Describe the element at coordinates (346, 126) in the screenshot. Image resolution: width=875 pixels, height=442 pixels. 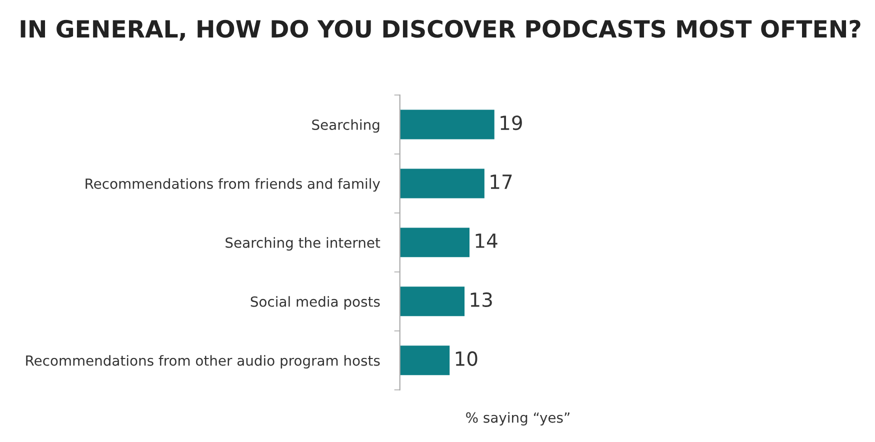
I see `y-tick-label: Searching` at that location.